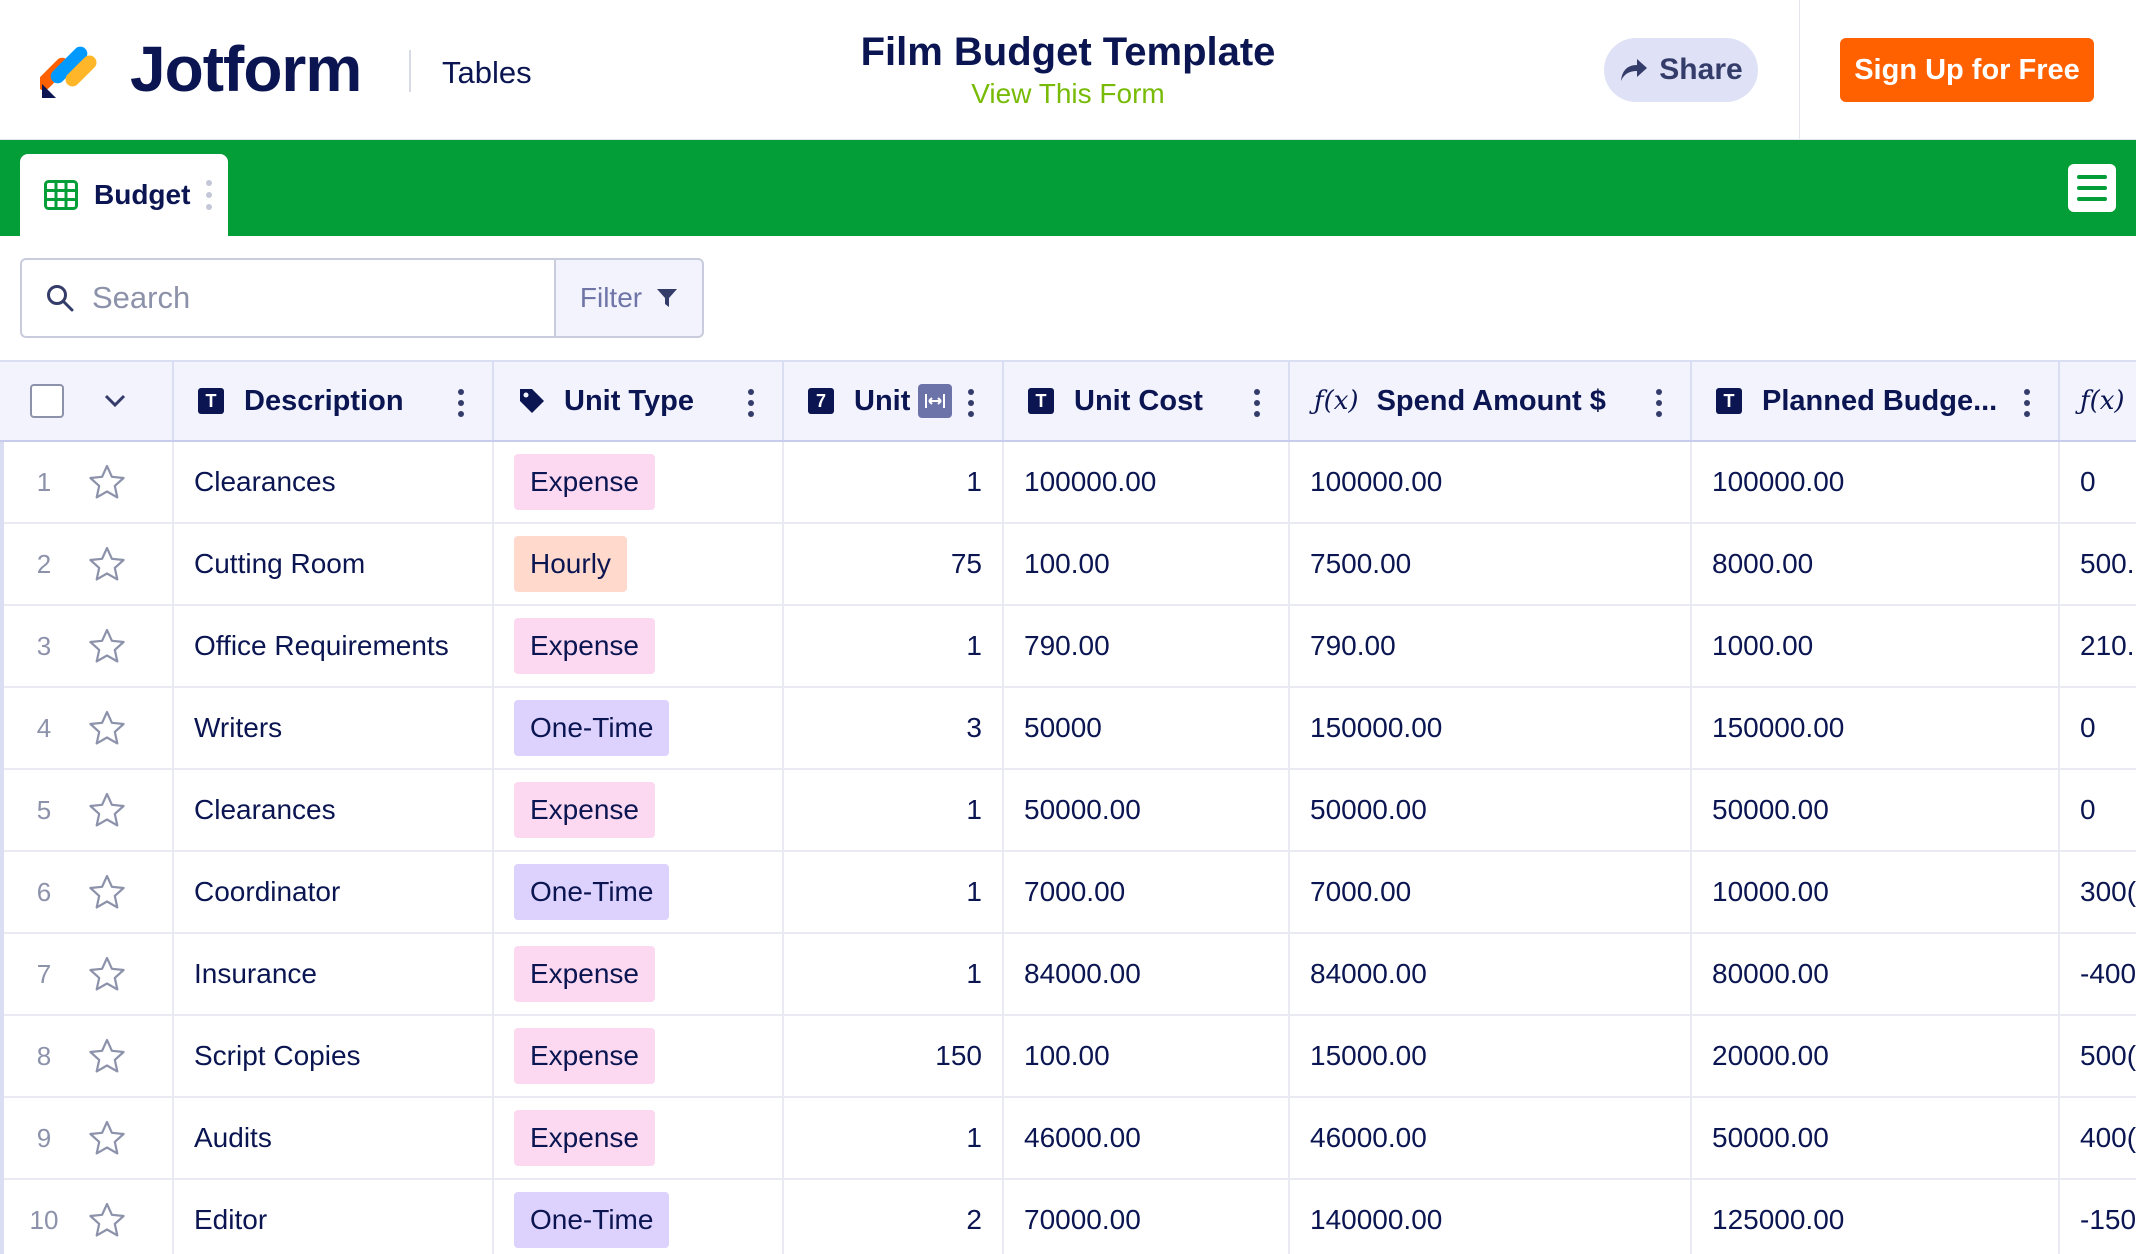  Describe the element at coordinates (894, 1056) in the screenshot. I see `cell-unit: 150` at that location.